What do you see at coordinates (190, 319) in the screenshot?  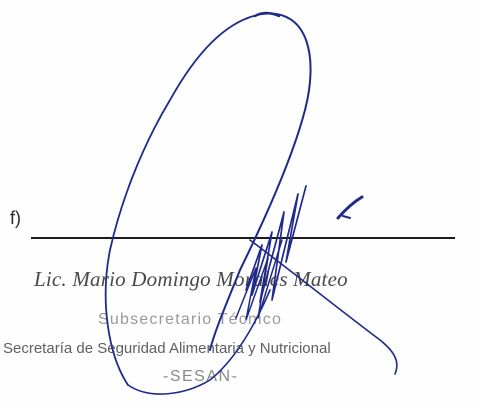 I see `signer-title: Subsecretario Técnico` at bounding box center [190, 319].